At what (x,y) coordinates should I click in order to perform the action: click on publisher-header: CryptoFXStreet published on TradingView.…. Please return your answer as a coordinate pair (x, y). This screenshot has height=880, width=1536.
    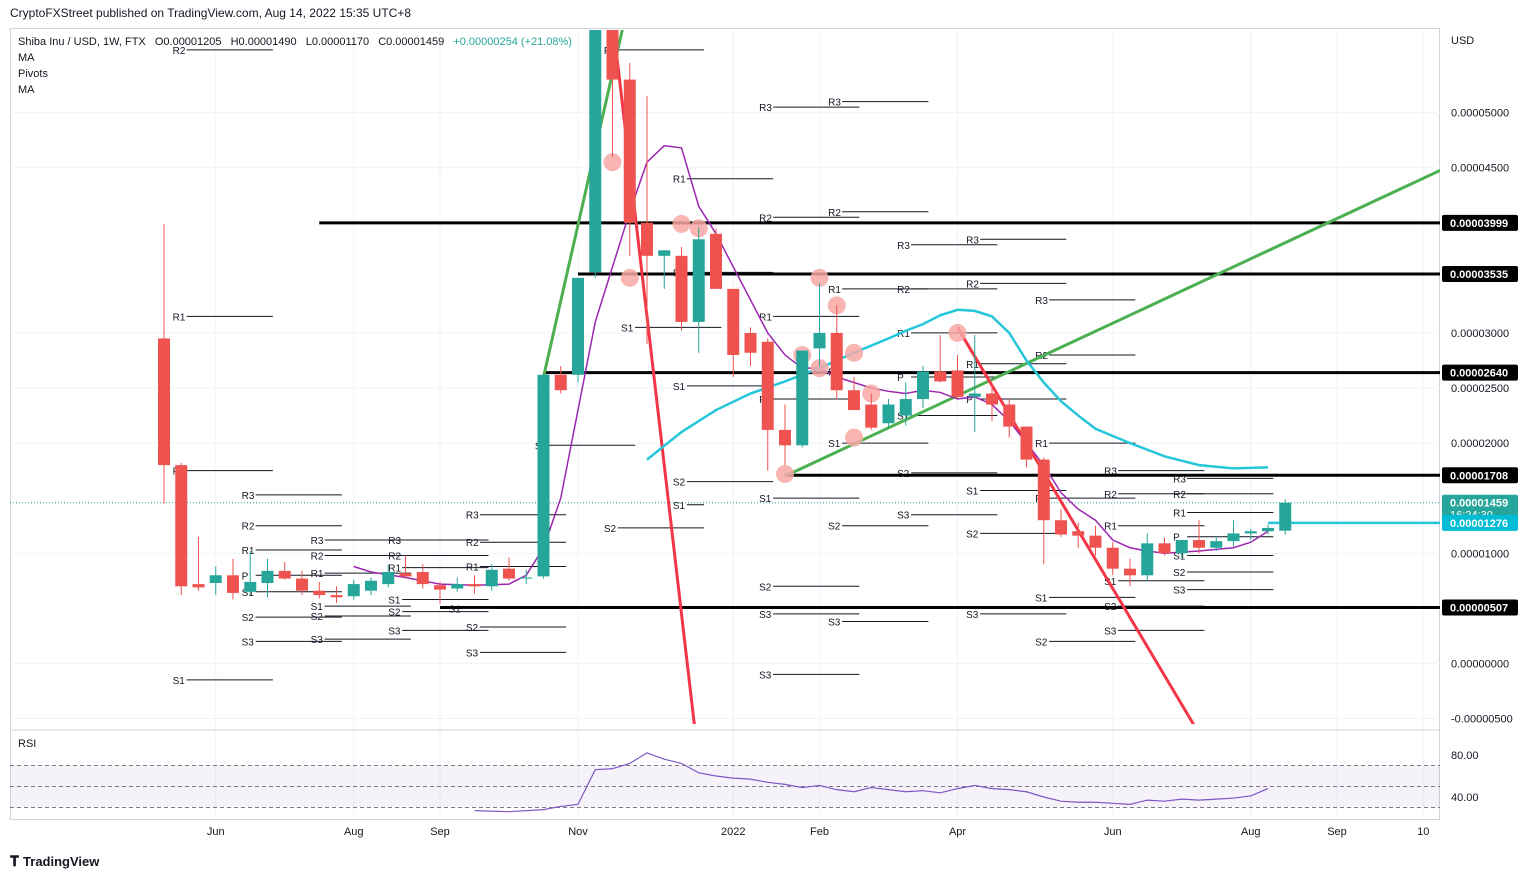
    Looking at the image, I should click on (211, 13).